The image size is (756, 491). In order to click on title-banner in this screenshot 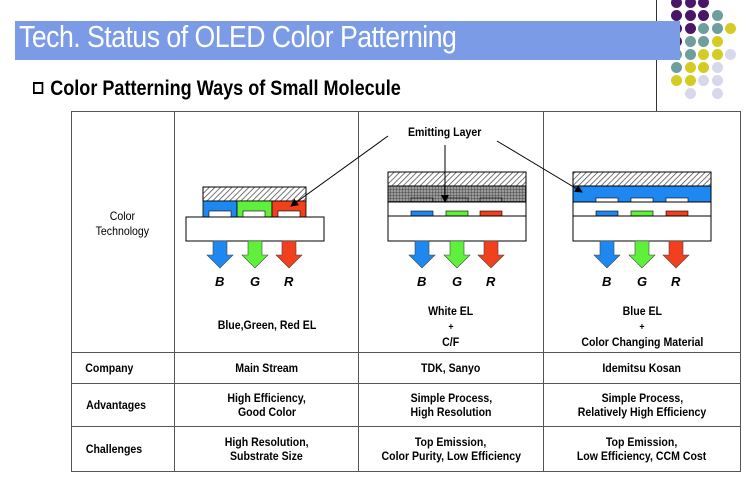, I will do `click(347, 40)`.